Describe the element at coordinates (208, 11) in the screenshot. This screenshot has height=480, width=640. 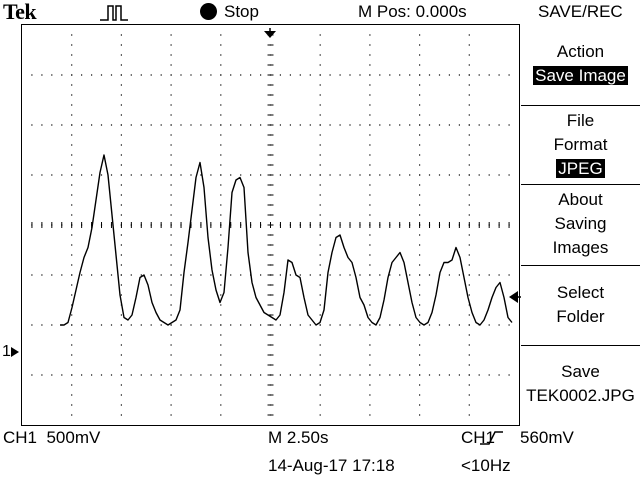
I see `stop-dot-icon` at that location.